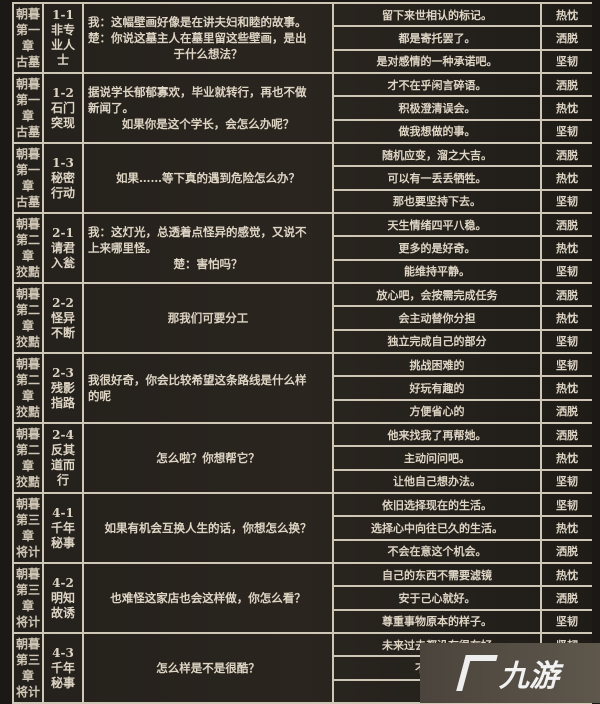  I want to click on option-row: 主动问问吧。 热忱, so click(463, 459).